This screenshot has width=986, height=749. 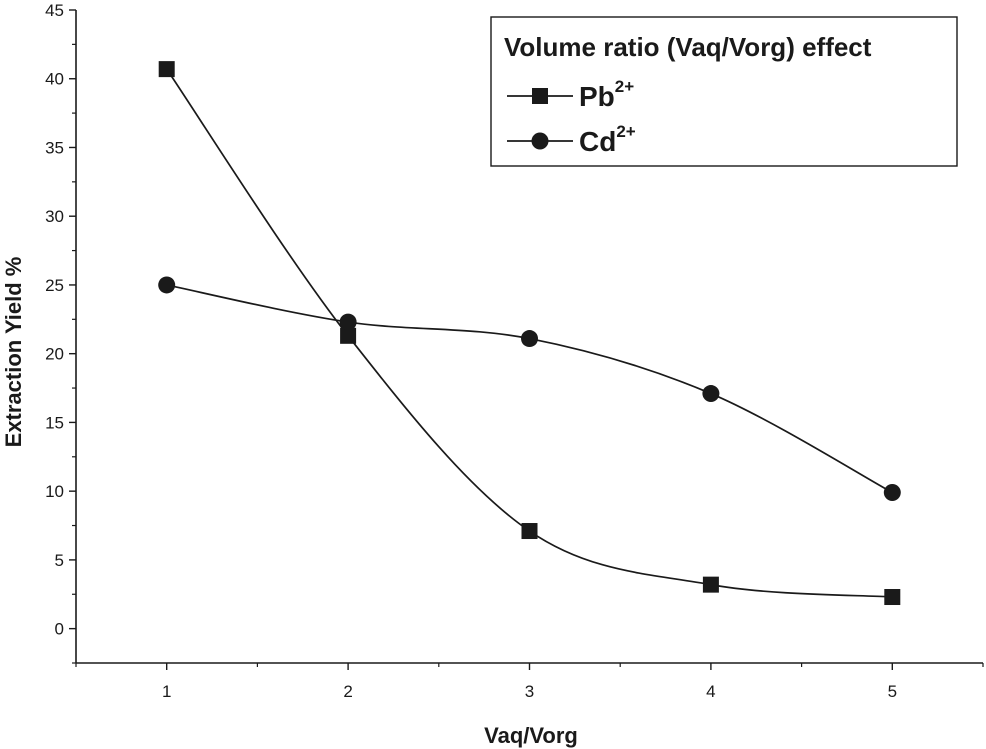 What do you see at coordinates (625, 131) in the screenshot?
I see `legend-label-cd-charge: 2+` at bounding box center [625, 131].